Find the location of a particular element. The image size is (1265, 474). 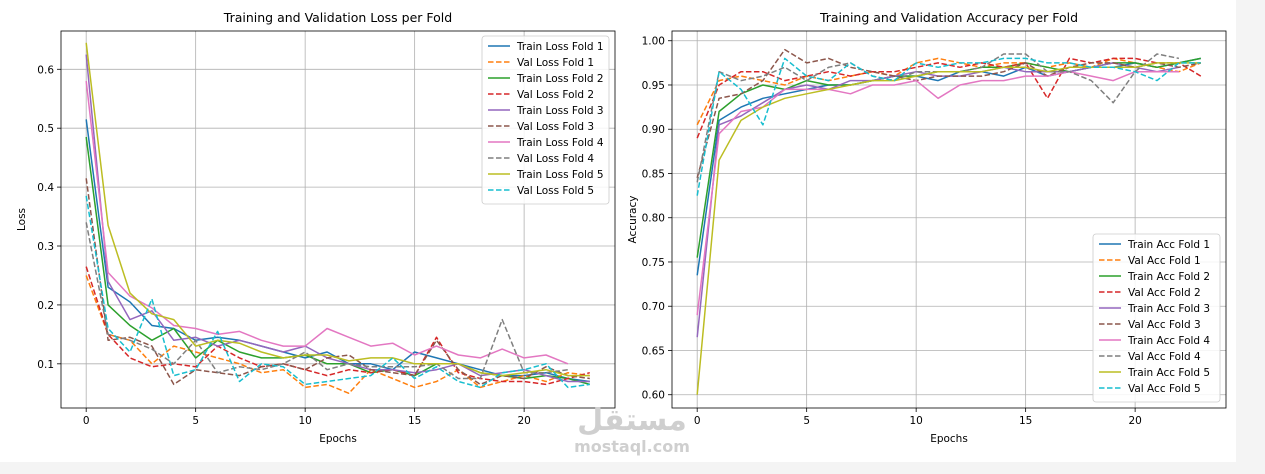

accuracy-y-tick-label: 0.75 is located at coordinates (653, 263).